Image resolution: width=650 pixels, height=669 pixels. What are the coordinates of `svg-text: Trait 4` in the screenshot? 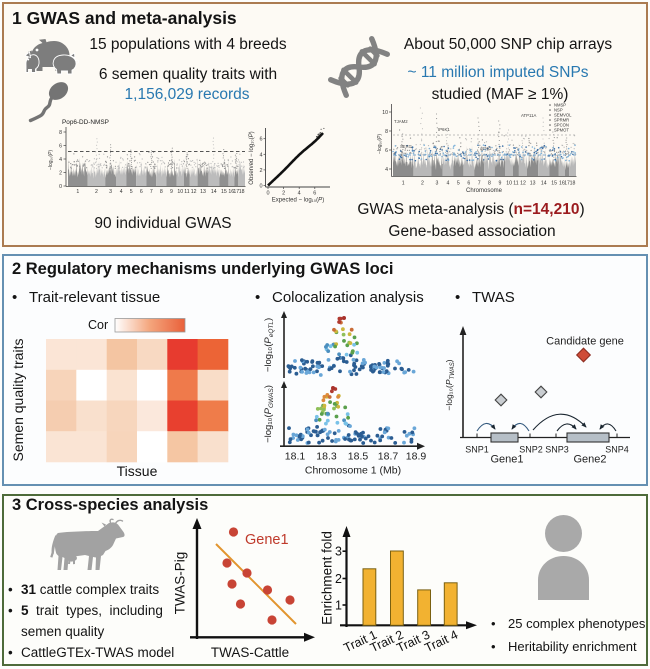 It's located at (442, 641).